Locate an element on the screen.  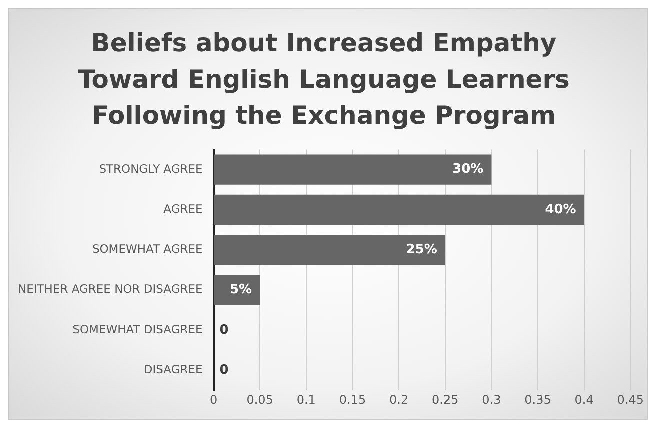
y-tick-label: STRONGLY AGREE is located at coordinates (151, 169).